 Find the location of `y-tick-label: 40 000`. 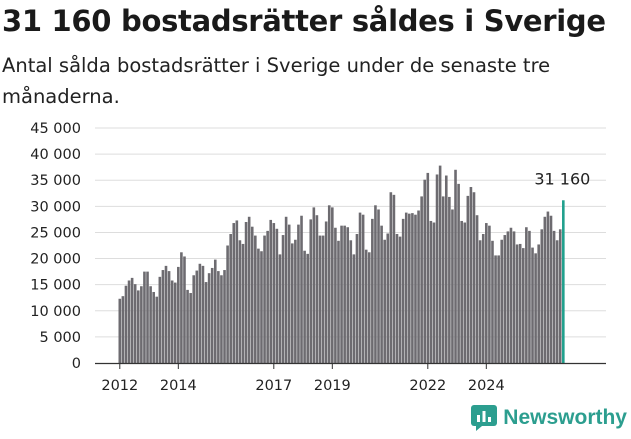

y-tick-label: 40 000 is located at coordinates (55, 155).